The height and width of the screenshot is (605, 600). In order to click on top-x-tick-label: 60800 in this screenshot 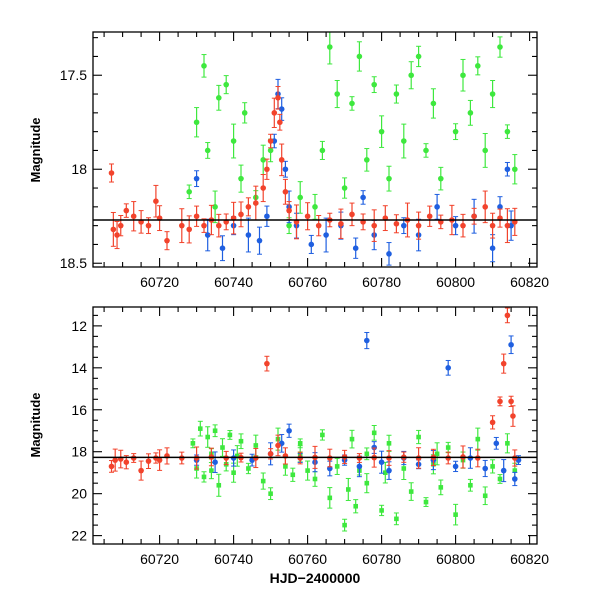, I will do `click(455, 282)`.